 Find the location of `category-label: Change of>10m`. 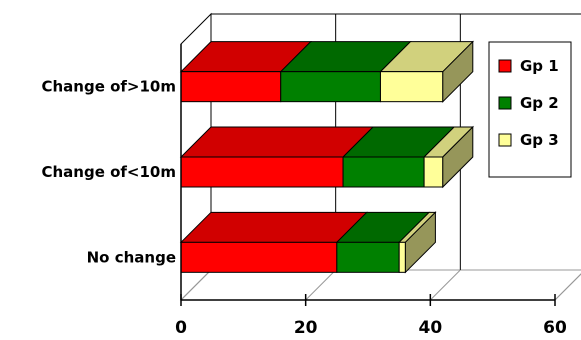

category-label: Change of>10m is located at coordinates (108, 87).